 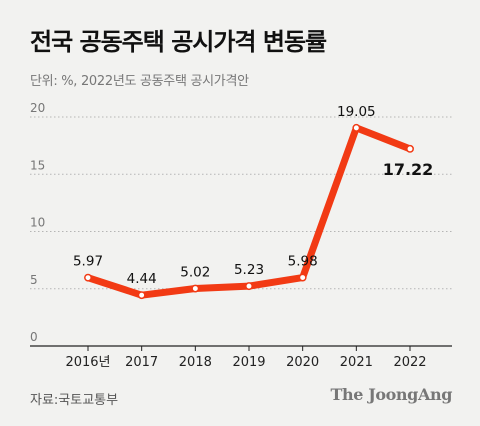 I want to click on x-tick-label: 2018, so click(x=195, y=362).